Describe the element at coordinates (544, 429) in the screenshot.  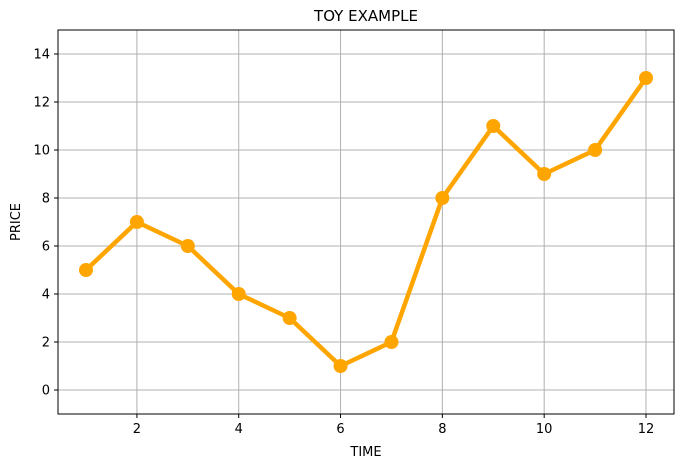
I see `x-tick-label: 10` at that location.